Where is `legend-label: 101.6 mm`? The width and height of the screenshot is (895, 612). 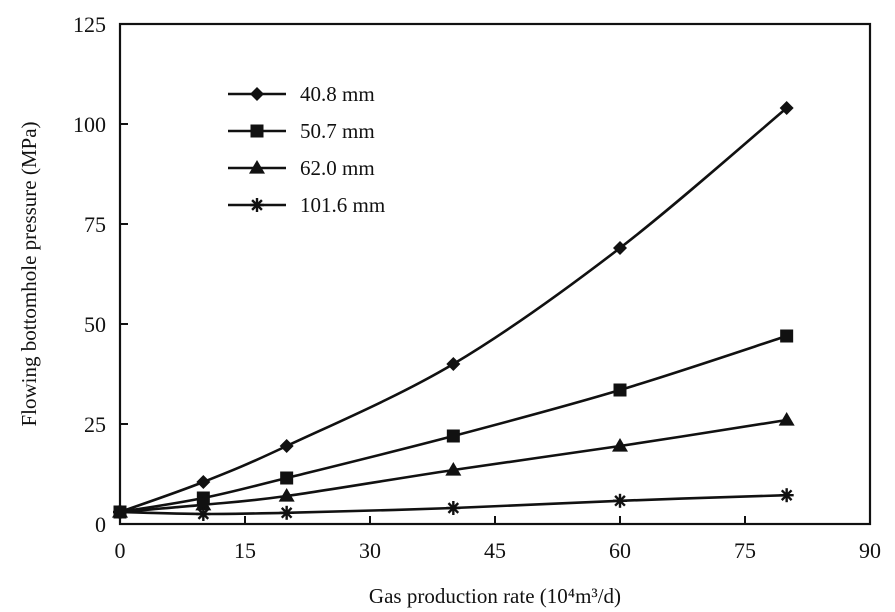
legend-label: 101.6 mm is located at coordinates (342, 205).